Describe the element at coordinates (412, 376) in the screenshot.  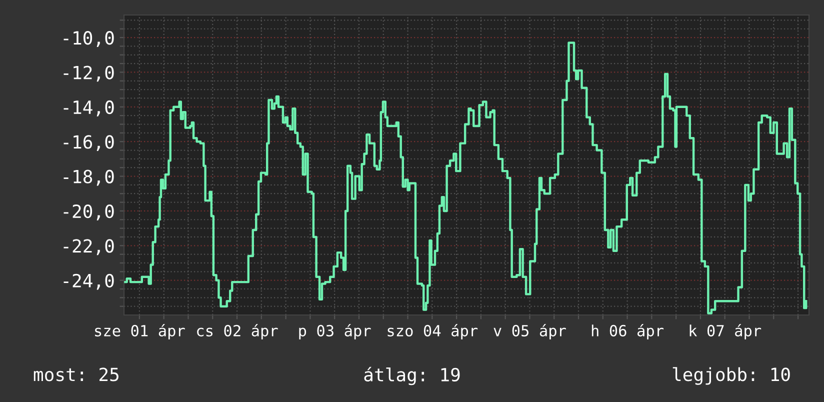
I see `text: átlag: 19` at that location.